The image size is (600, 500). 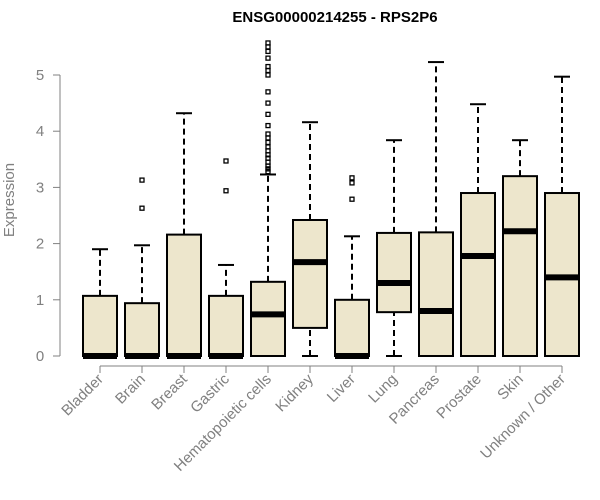 What do you see at coordinates (130, 389) in the screenshot?
I see `x-tick-label: Brain` at bounding box center [130, 389].